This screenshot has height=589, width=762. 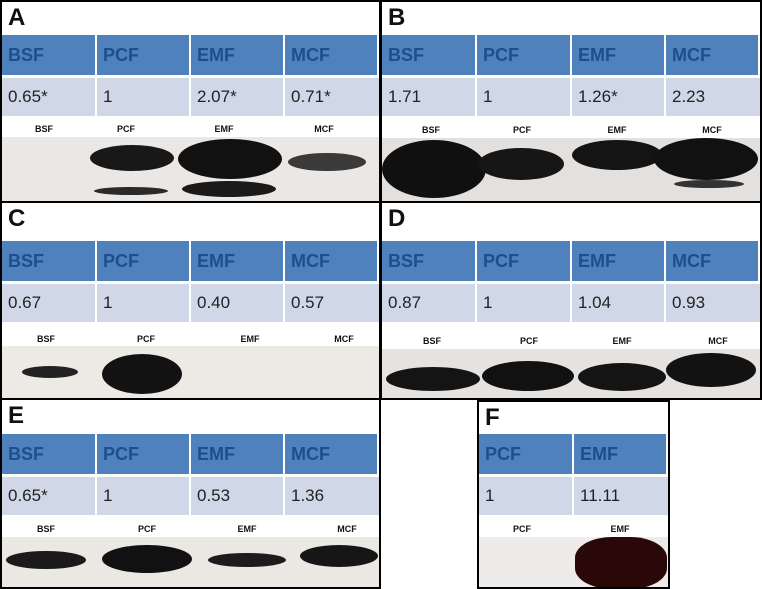 What do you see at coordinates (332, 303) in the screenshot?
I see `table-value: 0.57` at bounding box center [332, 303].